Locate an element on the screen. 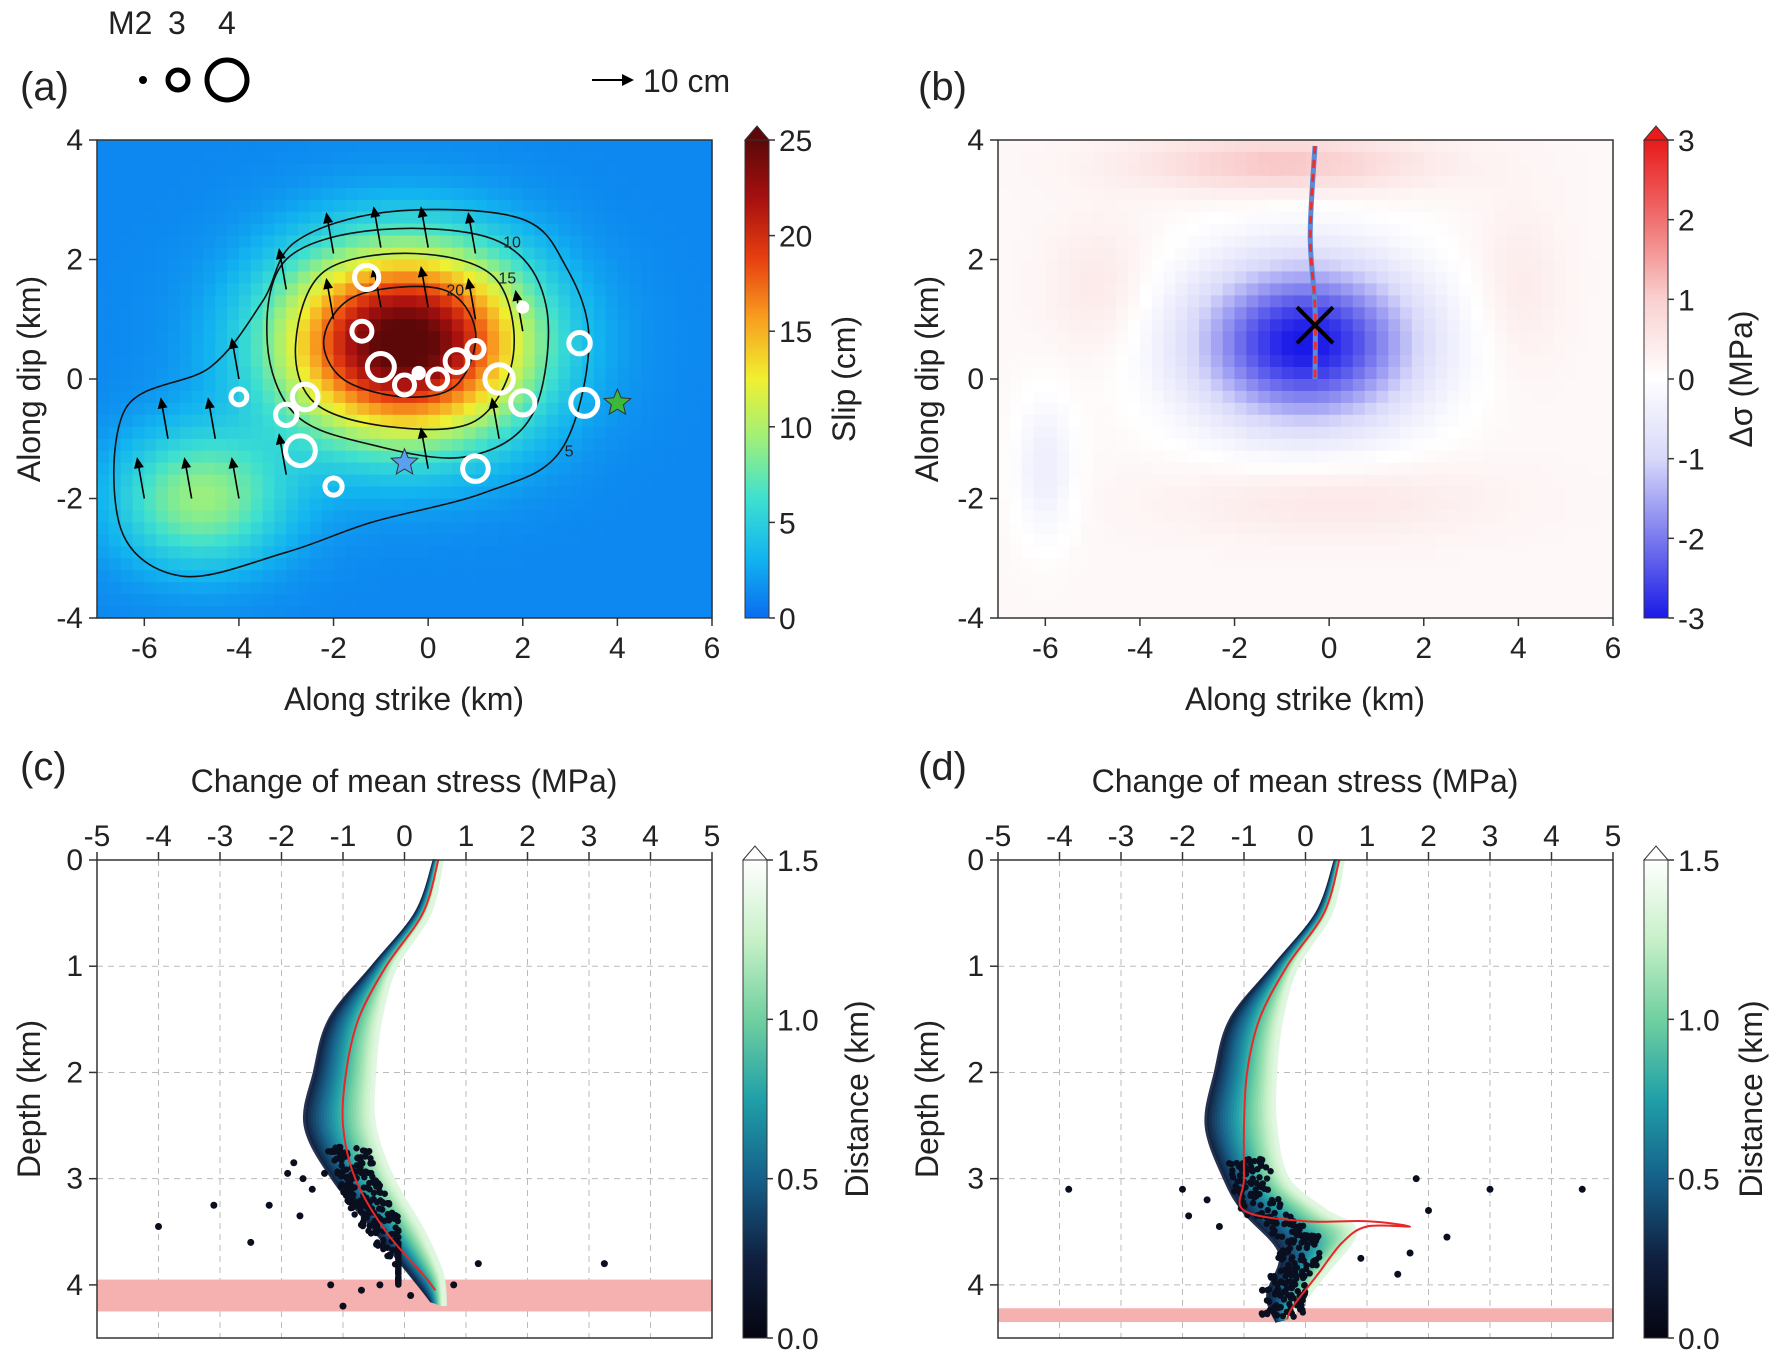 This screenshot has width=1774, height=1364. slip-vector is located at coordinates (283, 271).